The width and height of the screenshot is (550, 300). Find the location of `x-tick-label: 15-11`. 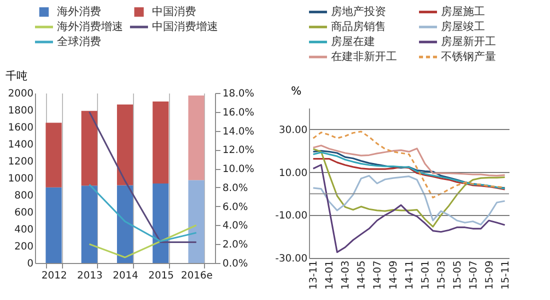

x-tick-label: 15-11 is located at coordinates (506, 275).